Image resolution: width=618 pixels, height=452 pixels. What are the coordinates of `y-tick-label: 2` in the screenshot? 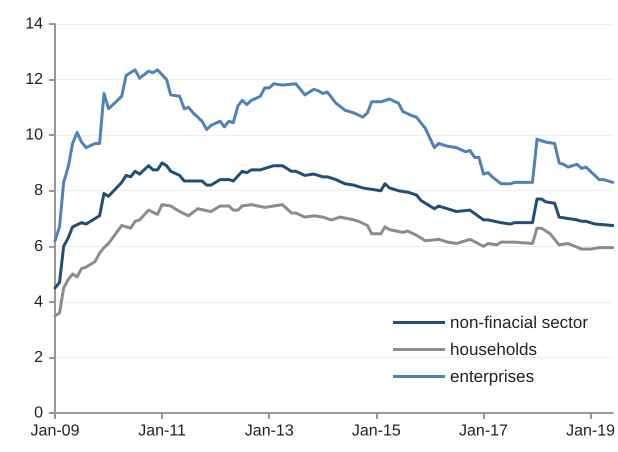 It's located at (39, 357).